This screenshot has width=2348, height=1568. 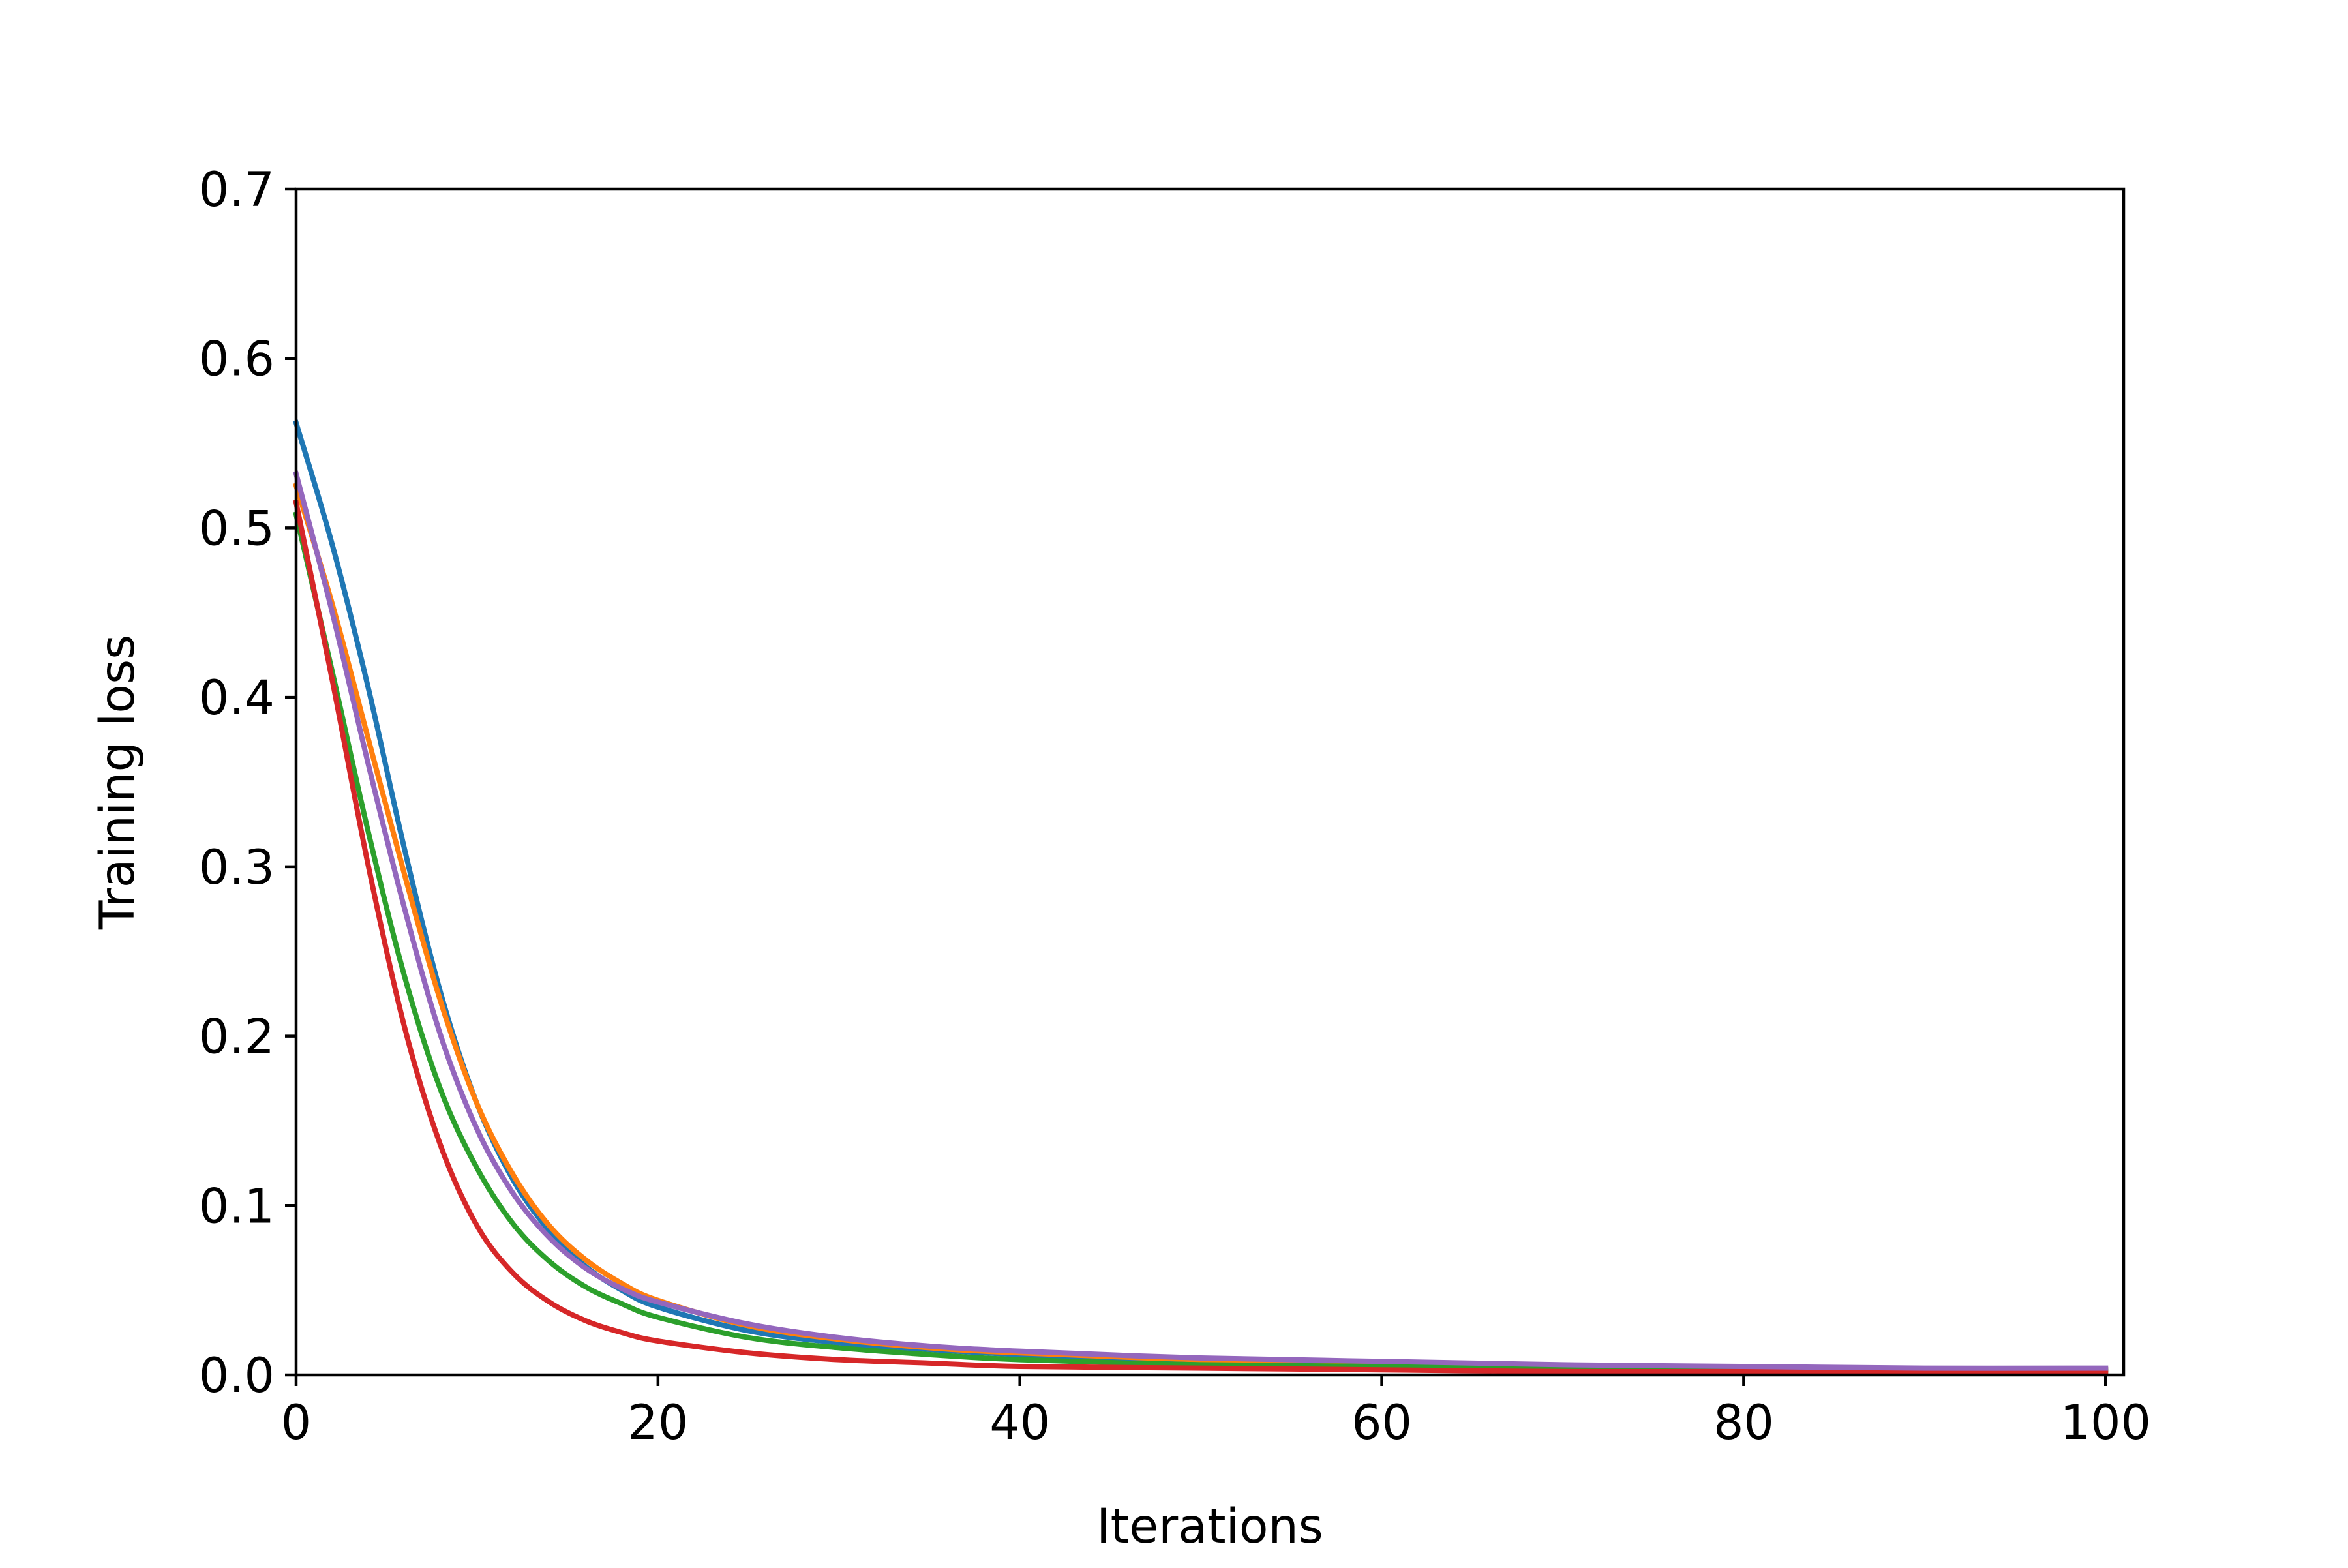 I want to click on x-tick-label: 20, so click(x=658, y=1423).